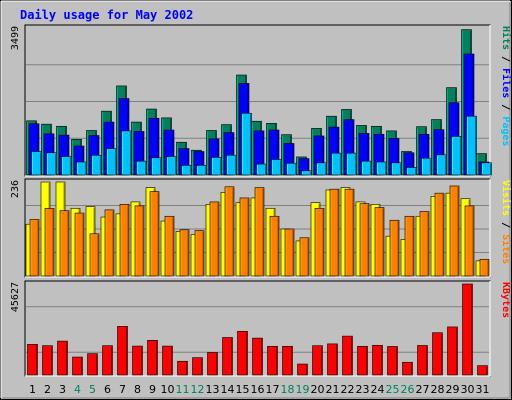  Describe the element at coordinates (32, 389) in the screenshot. I see `x-label-day-1: 1` at that location.